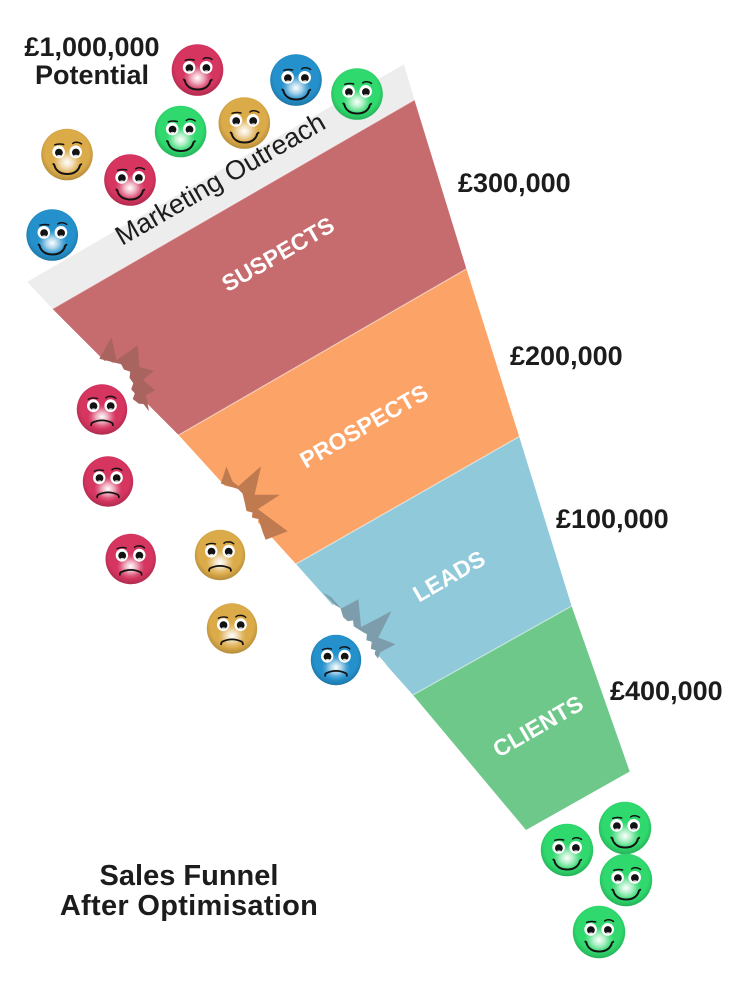 The height and width of the screenshot is (1000, 755). Describe the element at coordinates (612, 519) in the screenshot. I see `svg-text: £100,000` at that location.